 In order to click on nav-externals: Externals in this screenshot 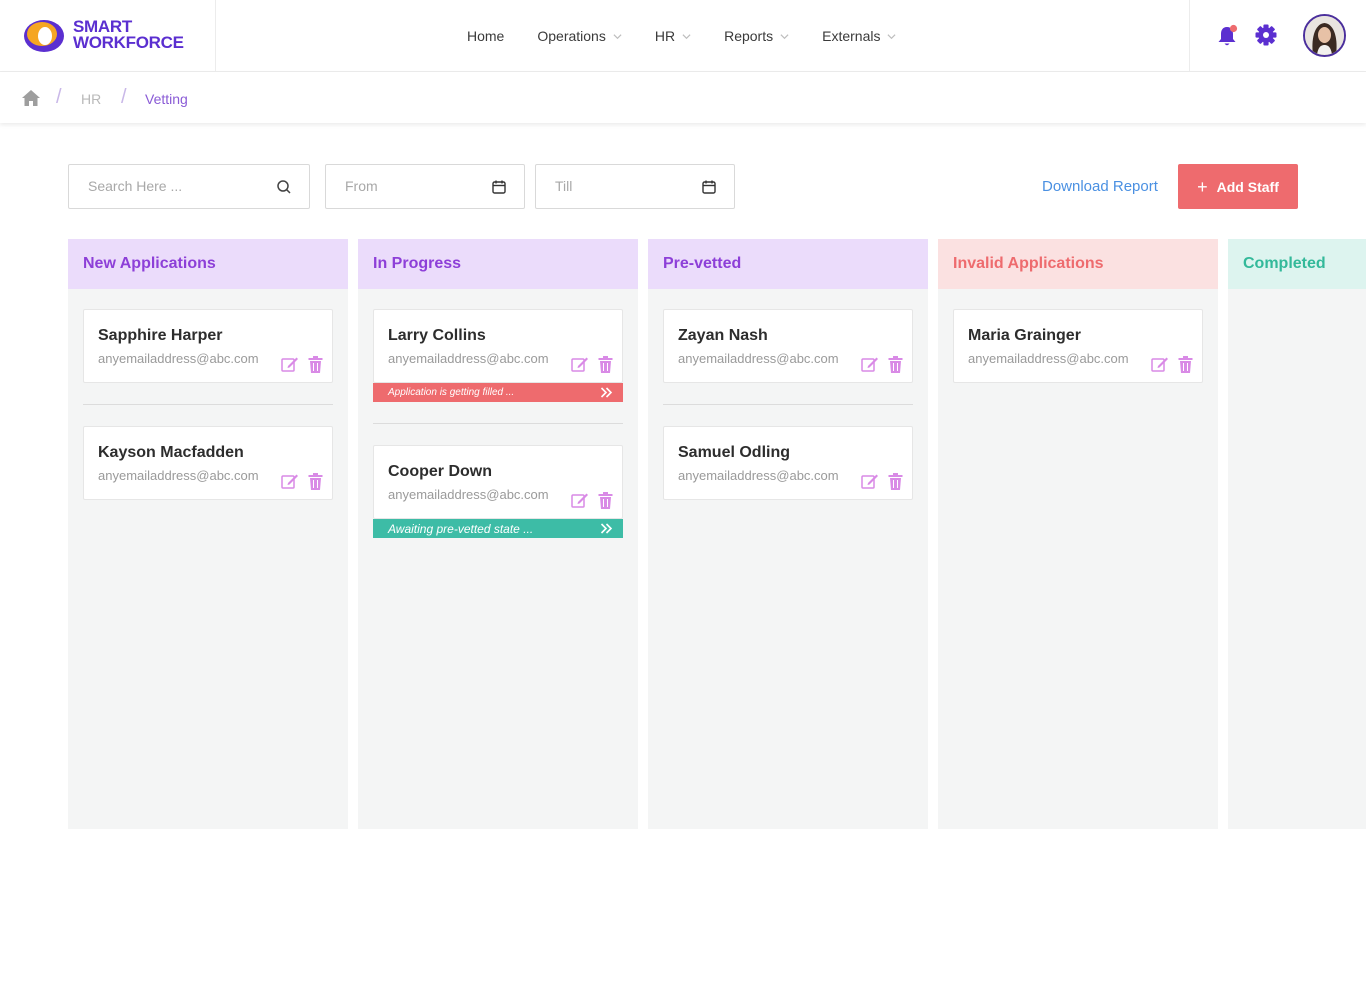, I will do `click(859, 36)`.